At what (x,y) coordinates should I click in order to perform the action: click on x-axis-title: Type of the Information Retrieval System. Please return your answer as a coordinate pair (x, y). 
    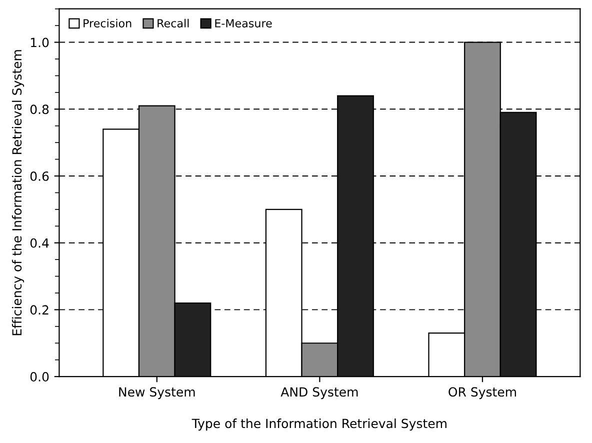
    Looking at the image, I should click on (319, 424).